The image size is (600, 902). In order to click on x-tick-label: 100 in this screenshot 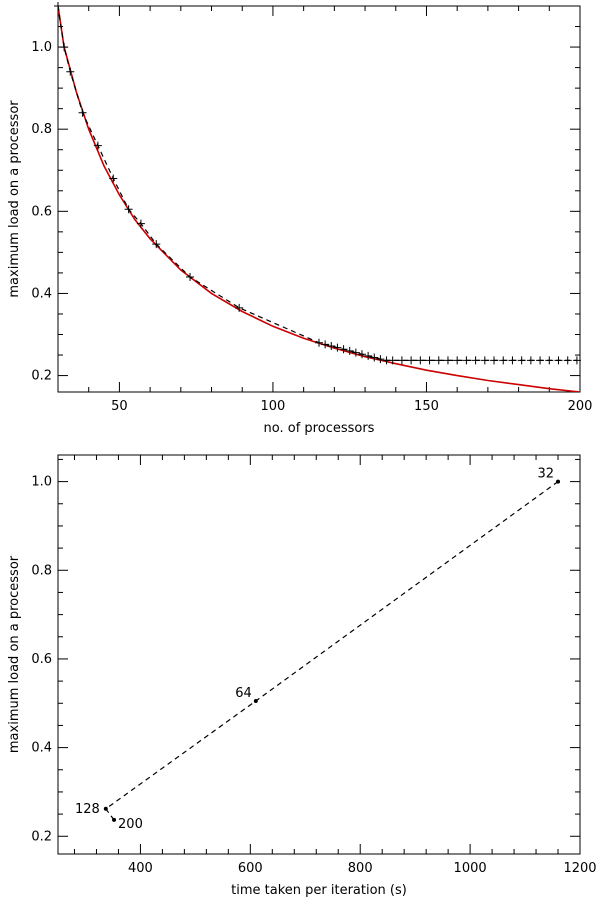, I will do `click(273, 406)`.